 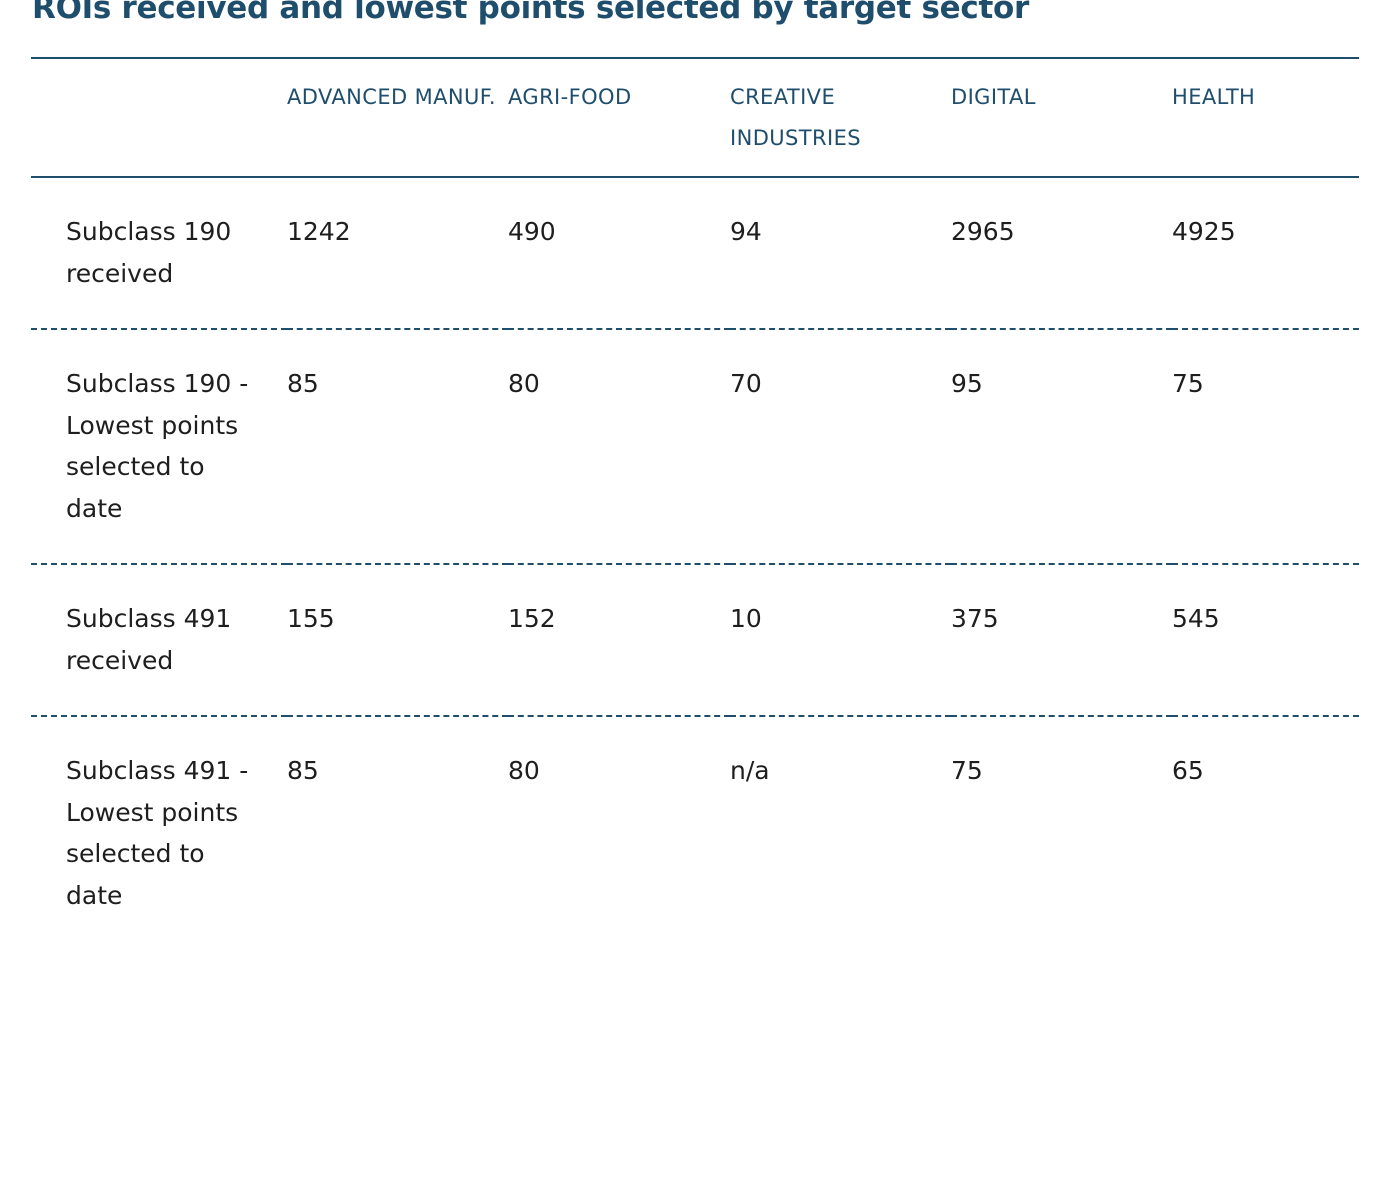 What do you see at coordinates (983, 231) in the screenshot?
I see `table-cell: 2965` at bounding box center [983, 231].